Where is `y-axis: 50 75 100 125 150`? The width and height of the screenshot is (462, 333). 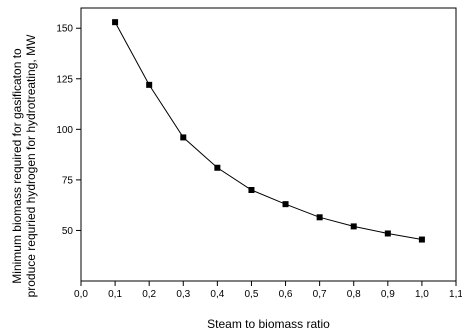
y-axis: 50 75 100 125 150 is located at coordinates (68, 130).